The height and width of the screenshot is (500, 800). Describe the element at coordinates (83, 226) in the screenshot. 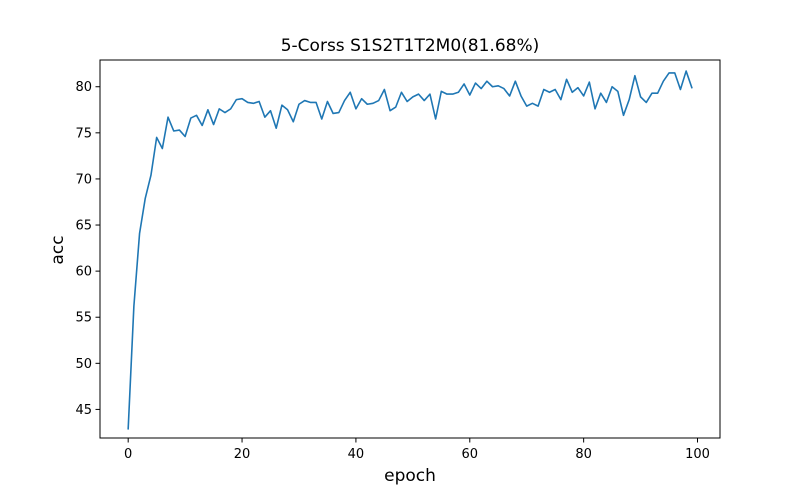

I see `y-tick-label: 65` at that location.